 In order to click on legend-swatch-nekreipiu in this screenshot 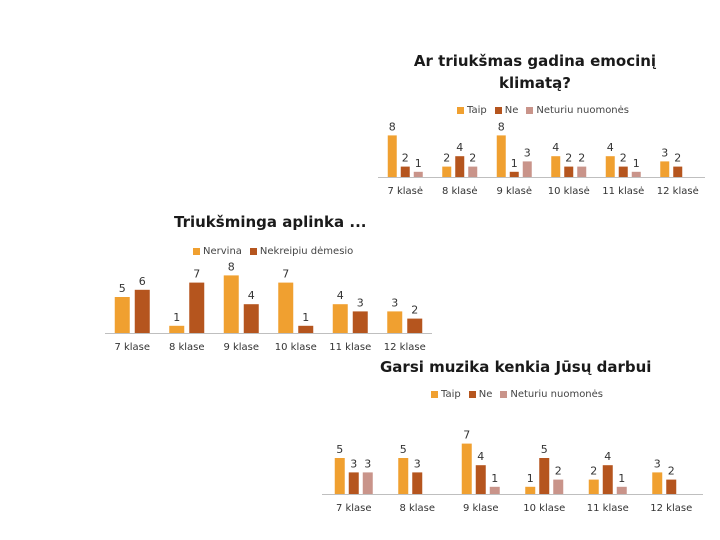, I will do `click(253, 251)`.